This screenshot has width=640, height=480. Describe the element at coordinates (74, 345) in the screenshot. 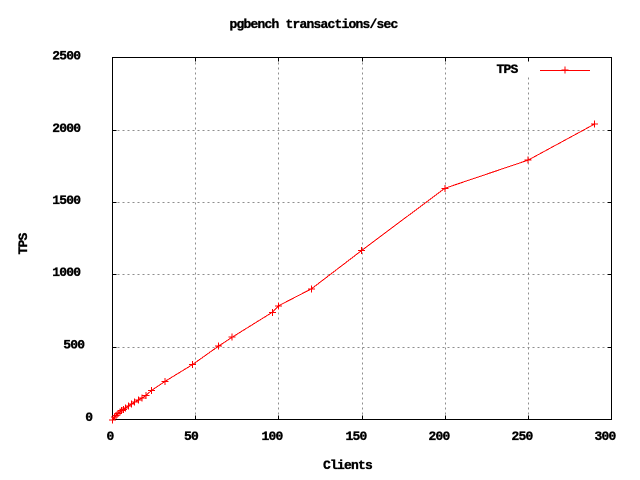

I see `svg-text: 500` at that location.